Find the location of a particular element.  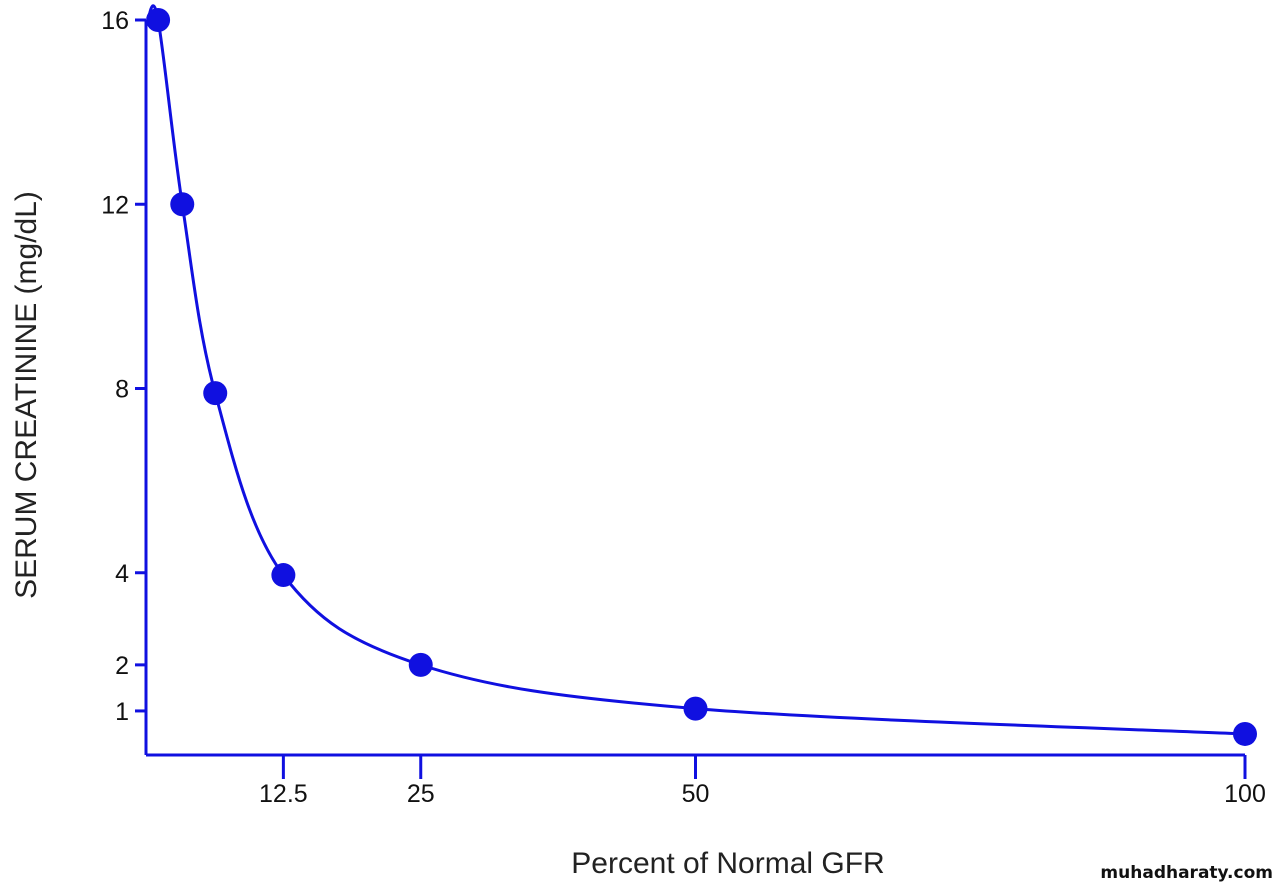

y-tick-label: 12 is located at coordinates (115, 205).